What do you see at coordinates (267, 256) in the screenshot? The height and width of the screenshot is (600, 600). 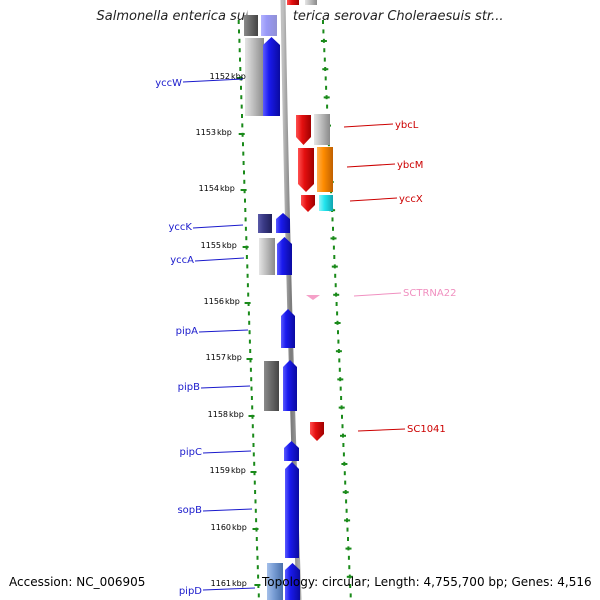 I see `gene-grey-ycca` at bounding box center [267, 256].